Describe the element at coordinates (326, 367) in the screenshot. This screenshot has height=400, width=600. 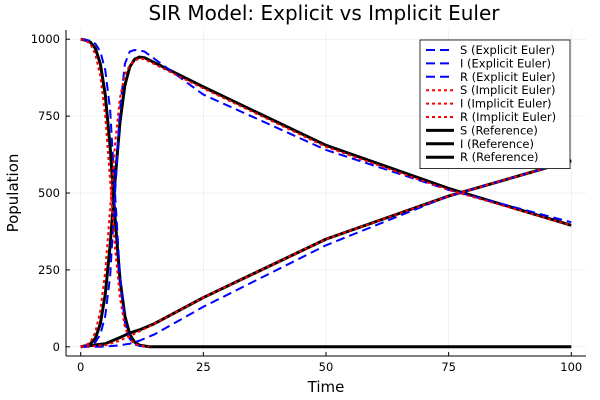
I see `x-tick-label: 50` at that location.